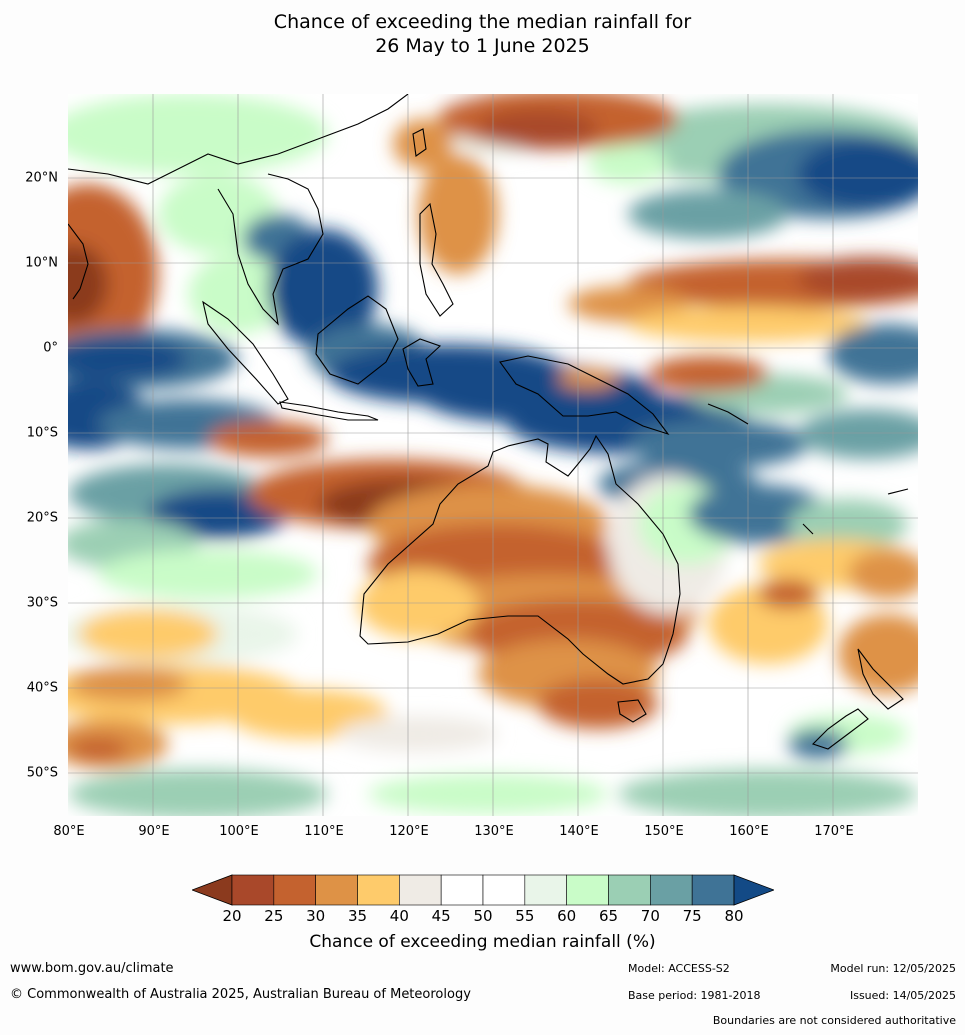 The height and width of the screenshot is (1035, 965). What do you see at coordinates (692, 916) in the screenshot?
I see `colorbar-tick-label: 75` at bounding box center [692, 916].